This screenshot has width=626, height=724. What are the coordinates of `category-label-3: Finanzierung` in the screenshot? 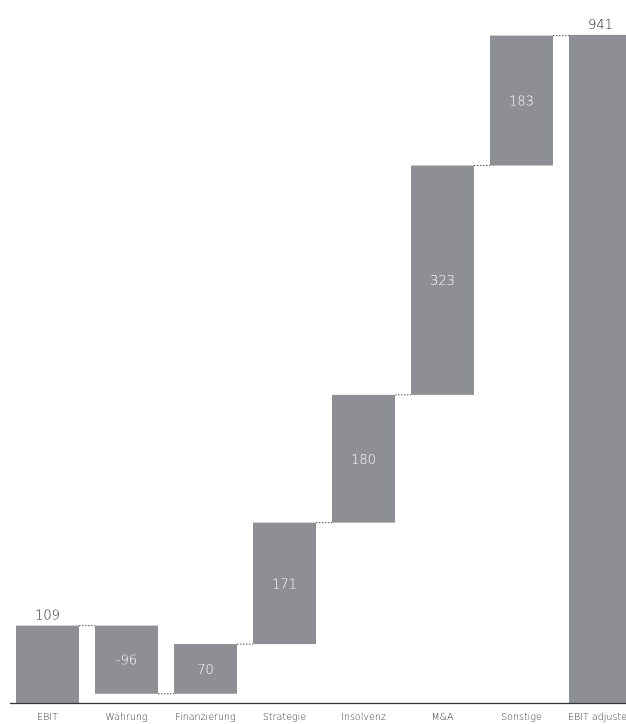 It's located at (205, 717).